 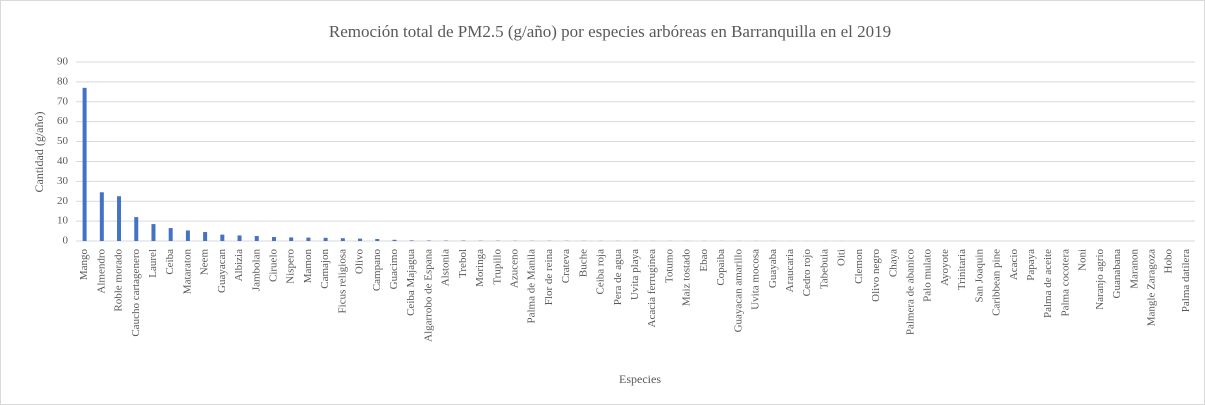 I want to click on x-tick-label: Tabebuia, so click(x=824, y=269).